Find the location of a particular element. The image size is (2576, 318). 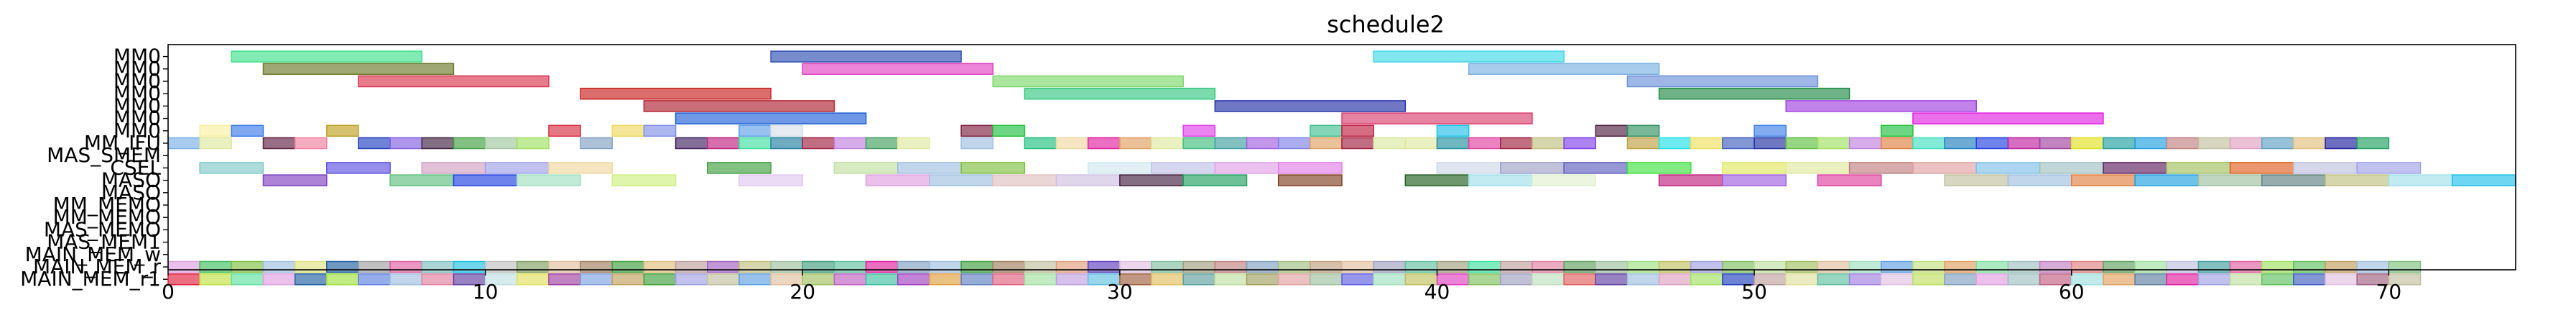

y-tick-label: MM_MEMO is located at coordinates (107, 217).